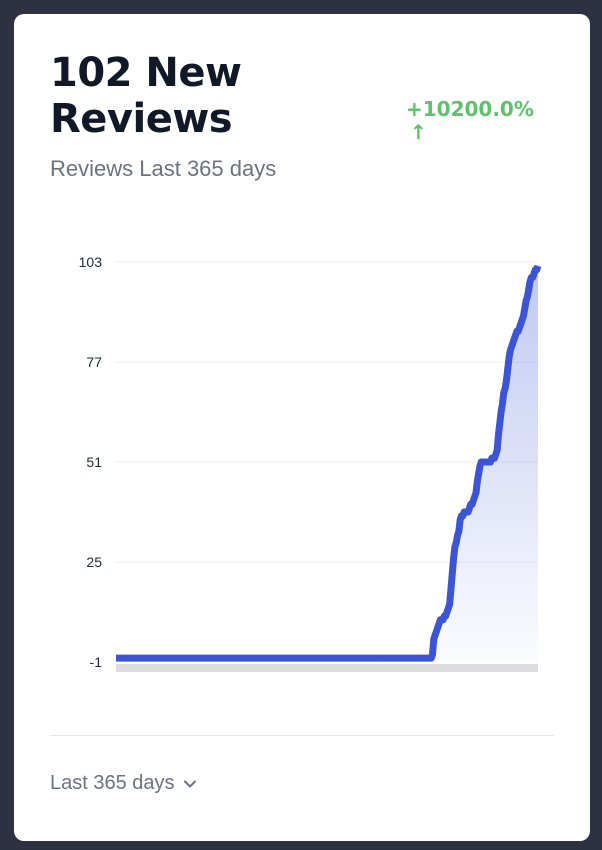 The height and width of the screenshot is (850, 602). I want to click on arrow-up-icon: ↑, so click(418, 132).